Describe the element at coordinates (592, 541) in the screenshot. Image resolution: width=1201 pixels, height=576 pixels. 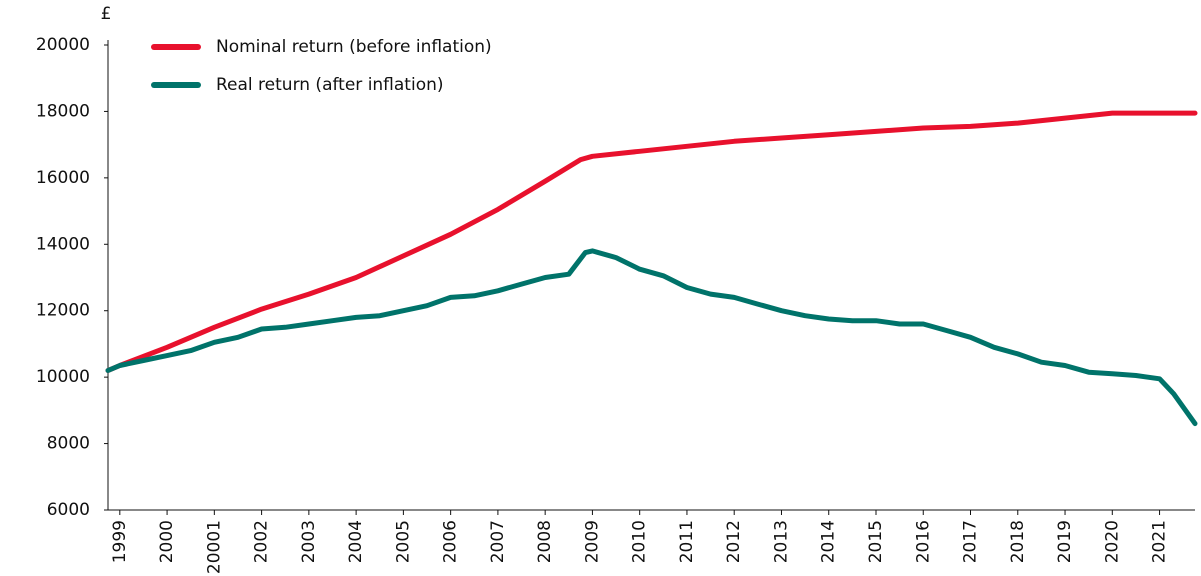
I see `x-tick-label: 2009` at that location.